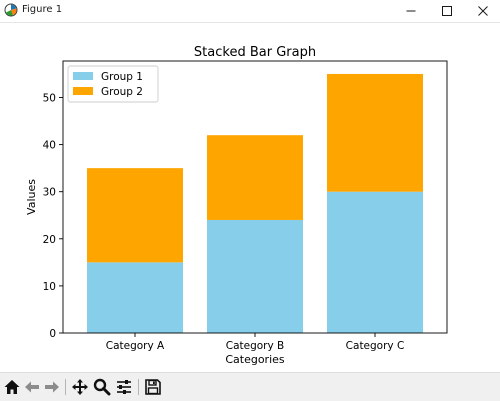 The width and height of the screenshot is (500, 401). Describe the element at coordinates (375, 132) in the screenshot. I see `bar-series2-category-c` at that location.